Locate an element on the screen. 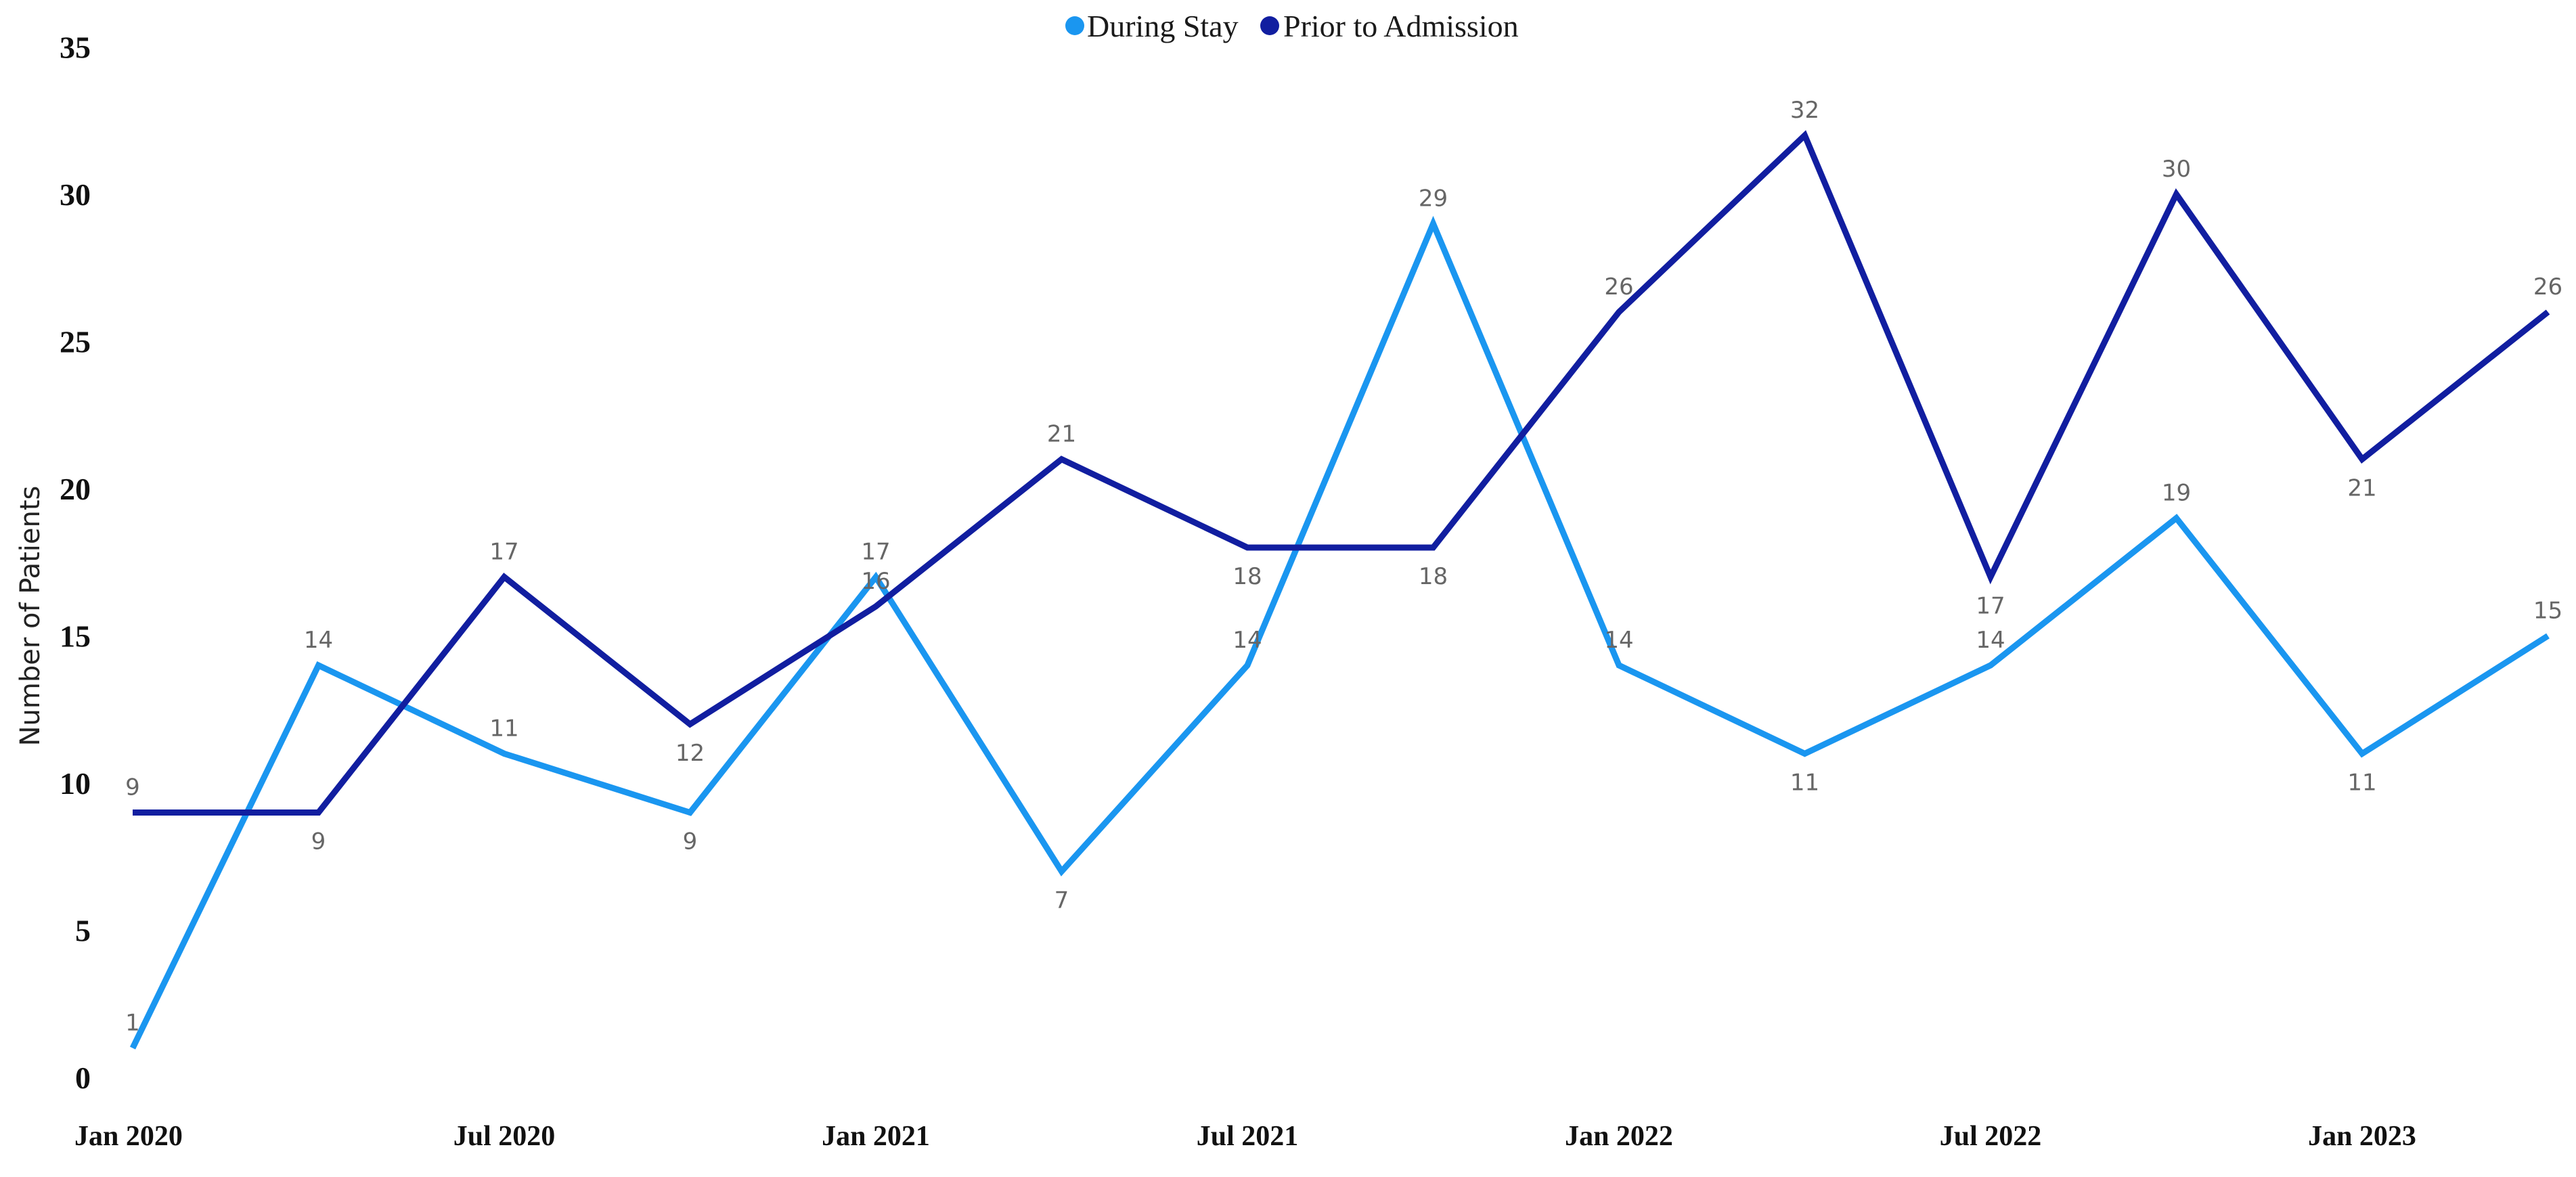  y-axis-ticks: 0 5 10 15 20 25 30 35 is located at coordinates (75, 563).